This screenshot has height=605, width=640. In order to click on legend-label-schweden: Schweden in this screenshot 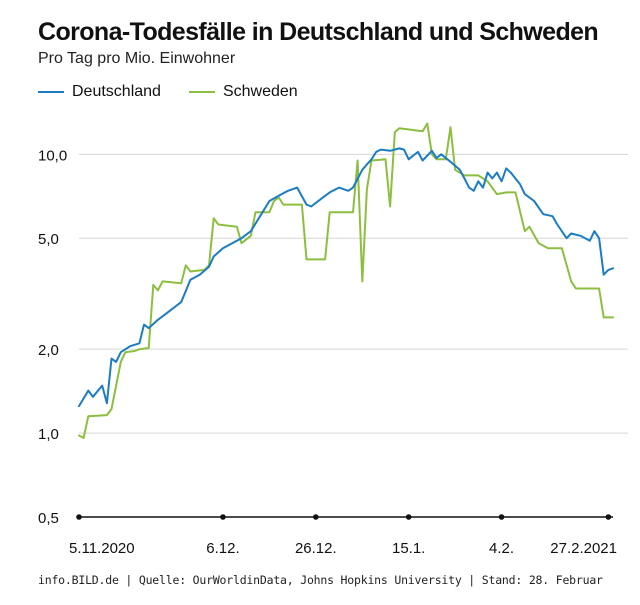, I will do `click(260, 91)`.